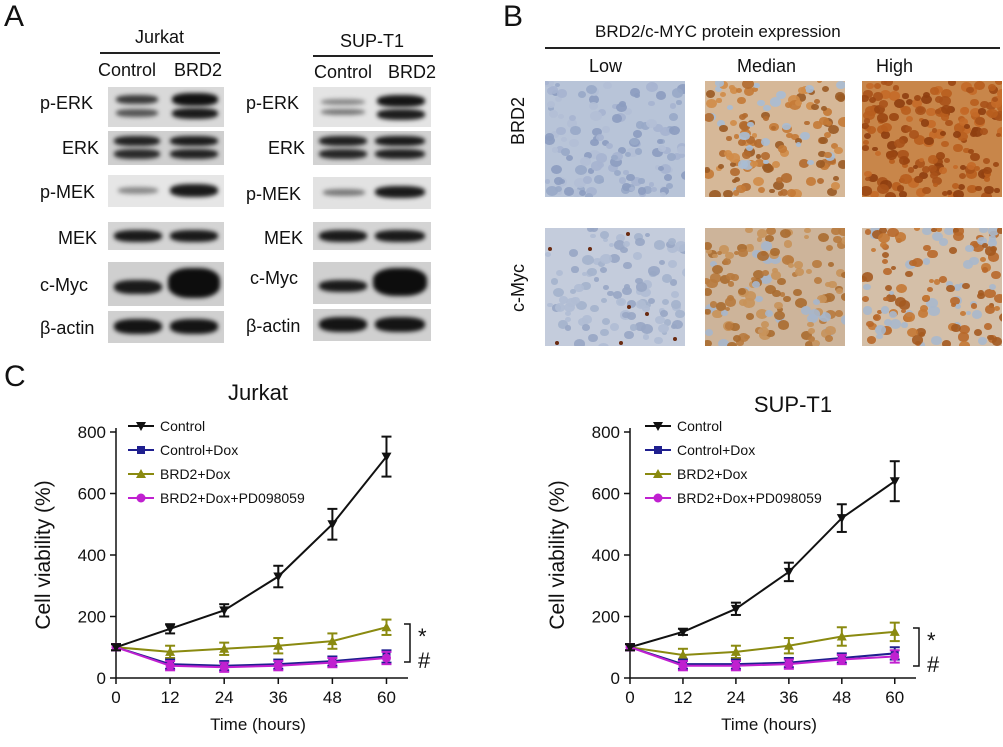 Image resolution: width=1003 pixels, height=747 pixels. I want to click on supt1-blot-mek, so click(372, 236).